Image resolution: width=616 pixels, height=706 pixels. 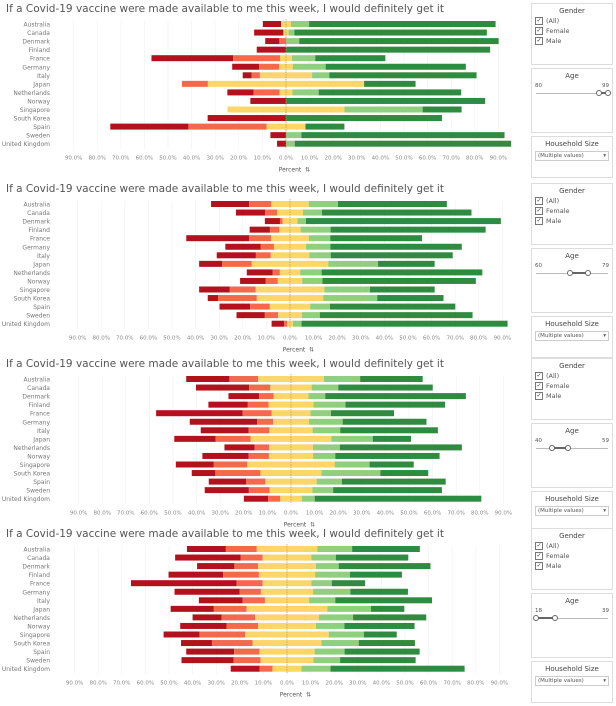 What do you see at coordinates (572, 511) in the screenshot?
I see `household-size-dropdown: (Multiple values) ▾` at bounding box center [572, 511].